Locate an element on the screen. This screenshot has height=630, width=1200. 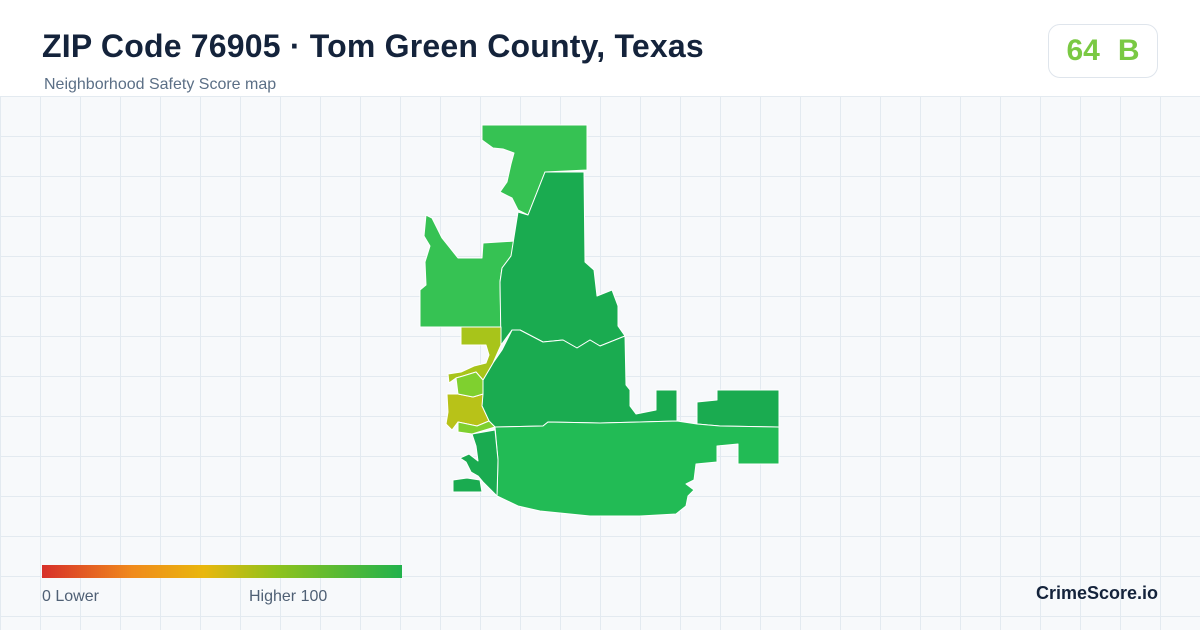
region-south is located at coordinates (637, 468).